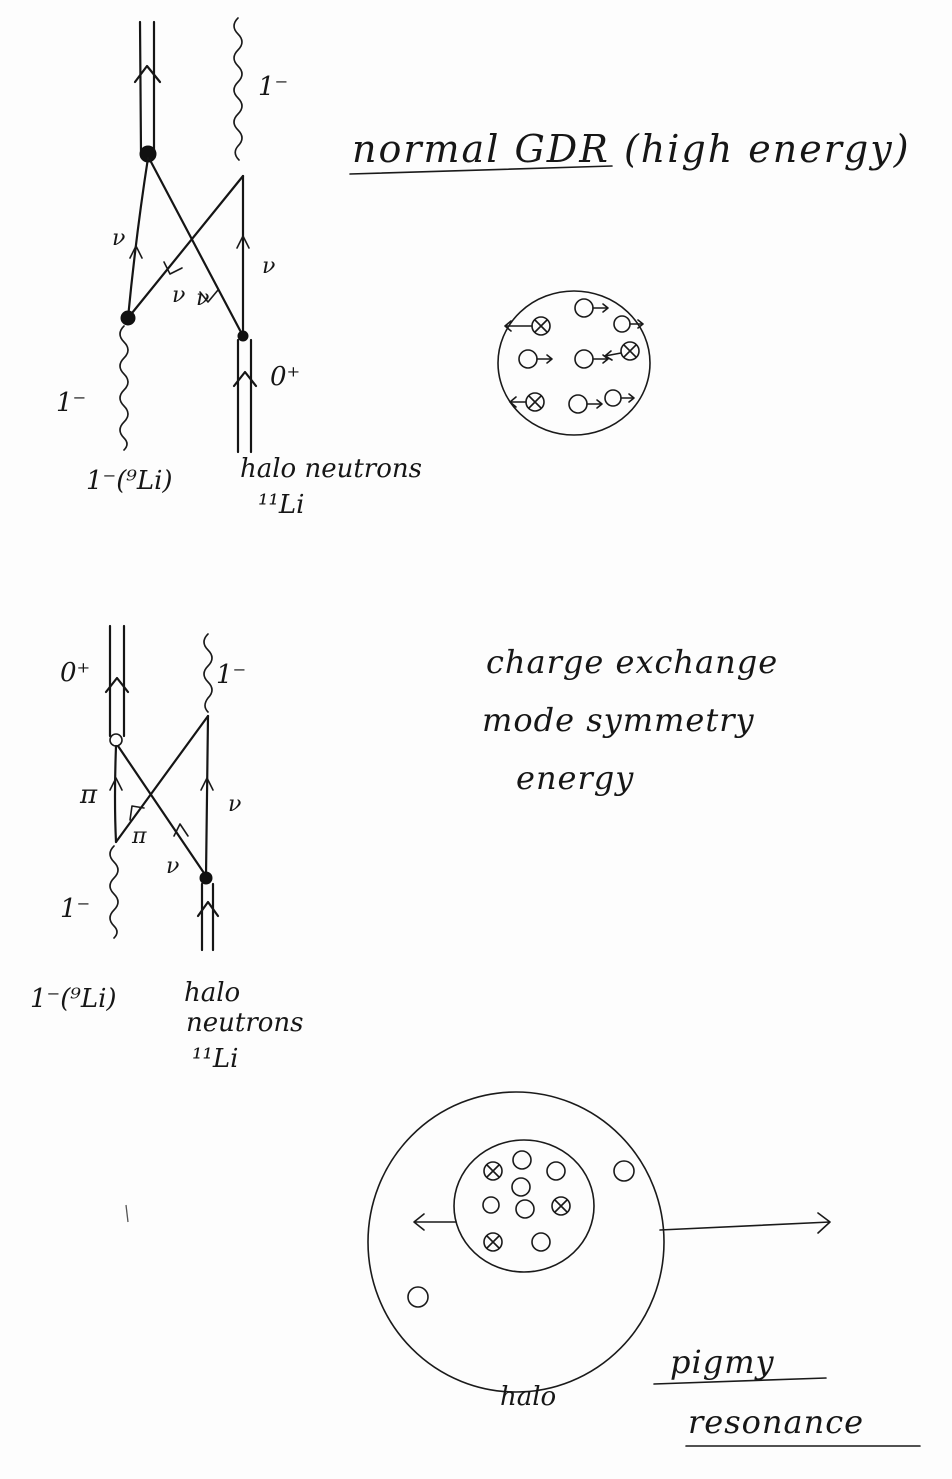  What do you see at coordinates (631, 149) in the screenshot?
I see `title-normal-gdr: normal GDR (high energy)` at bounding box center [631, 149].